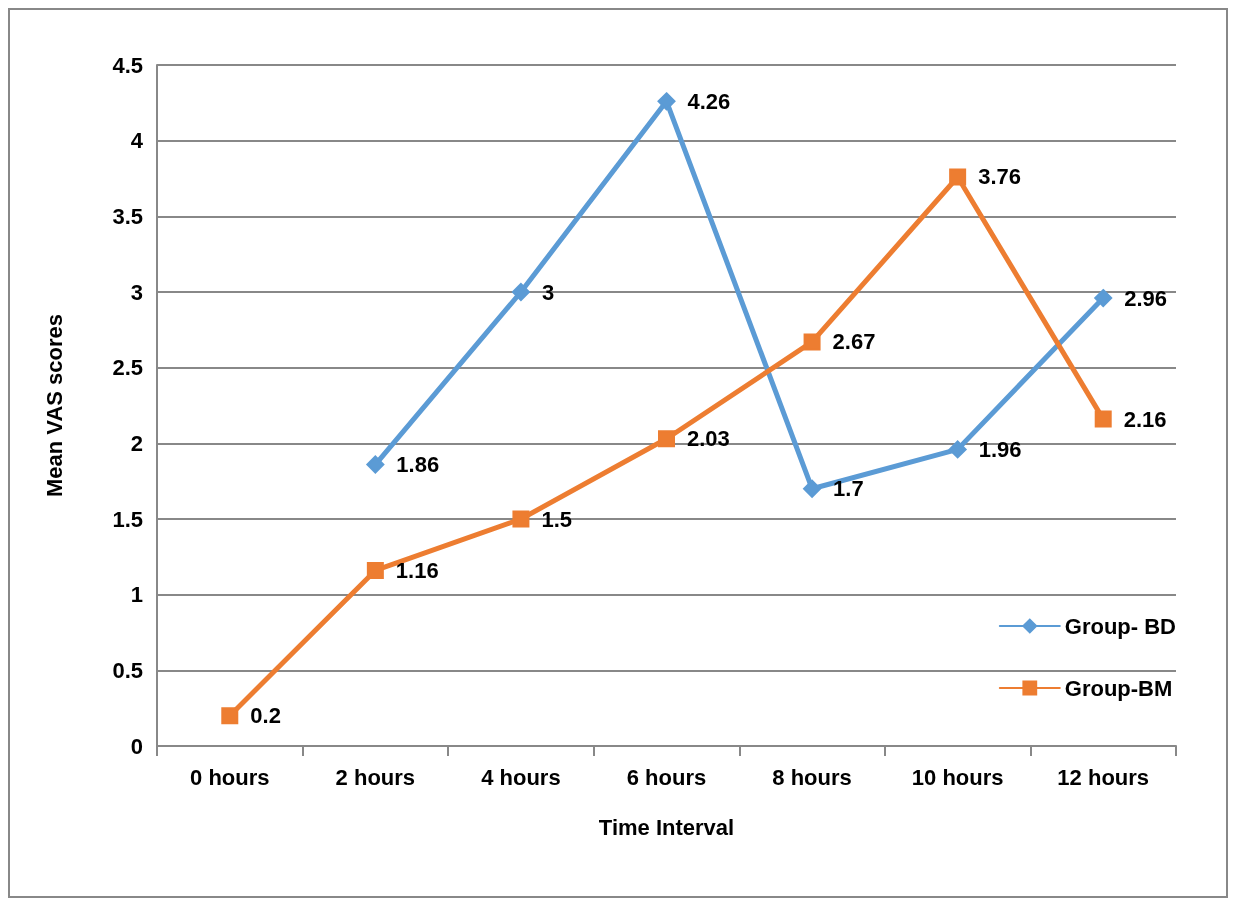  I want to click on x-tick-label: 4 hours, so click(521, 777).